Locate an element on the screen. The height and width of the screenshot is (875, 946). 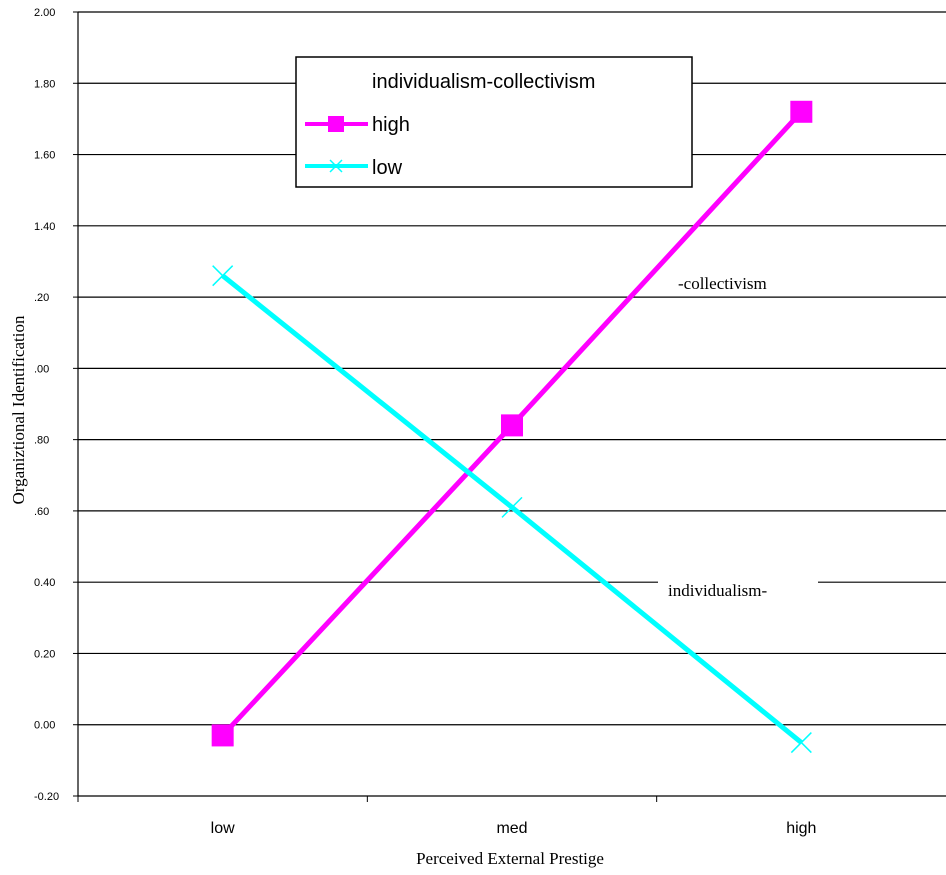
y-tick-label: .00 is located at coordinates (41, 369).